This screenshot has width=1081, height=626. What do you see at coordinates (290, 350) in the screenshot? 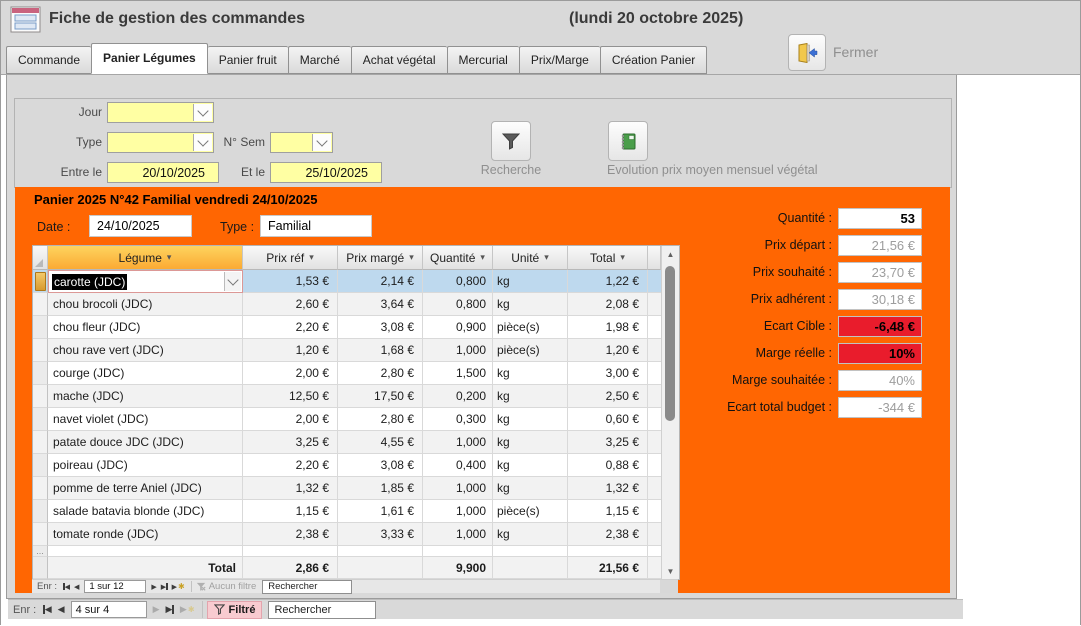
I see `cell-prix-ref: 1,20 €` at bounding box center [290, 350].